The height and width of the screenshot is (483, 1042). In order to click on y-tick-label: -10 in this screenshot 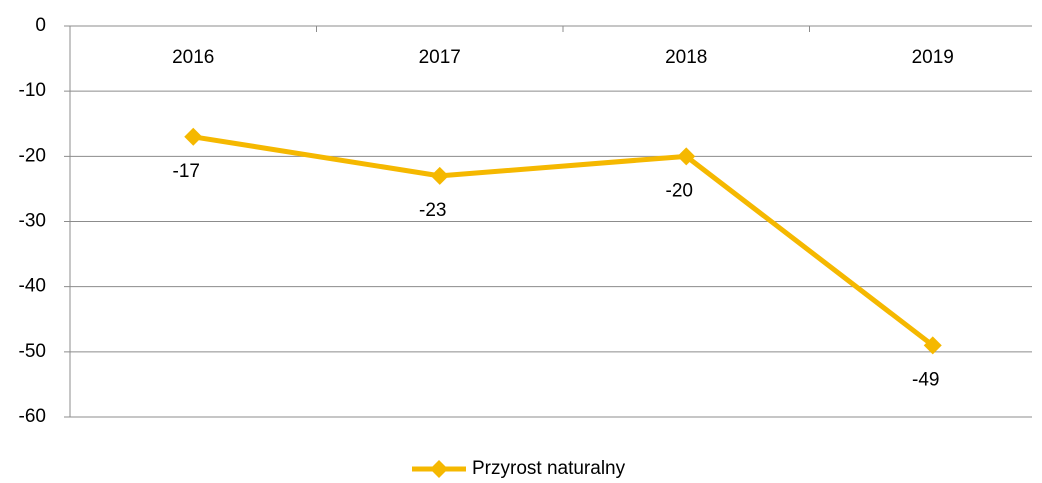, I will do `click(32, 90)`.